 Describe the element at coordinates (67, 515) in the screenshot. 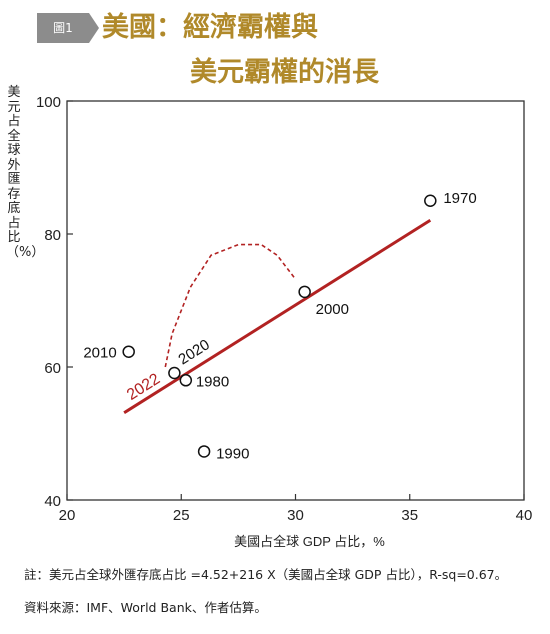

I see `x-tick-label: 20` at that location.